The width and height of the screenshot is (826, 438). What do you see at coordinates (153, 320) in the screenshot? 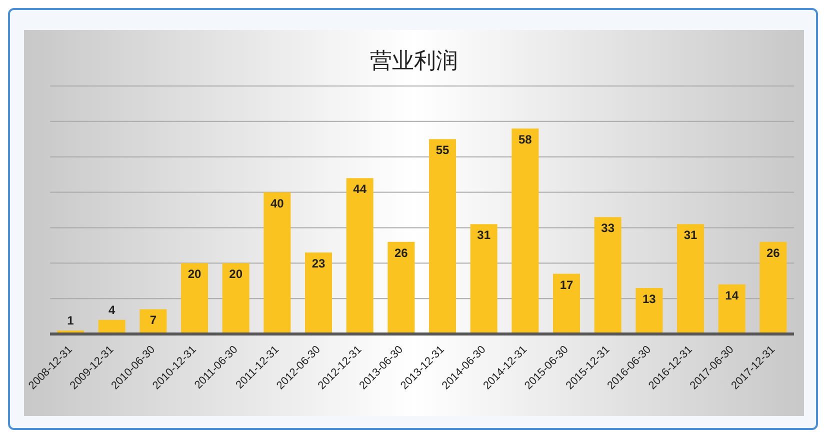
I see `data-label: 7` at bounding box center [153, 320].